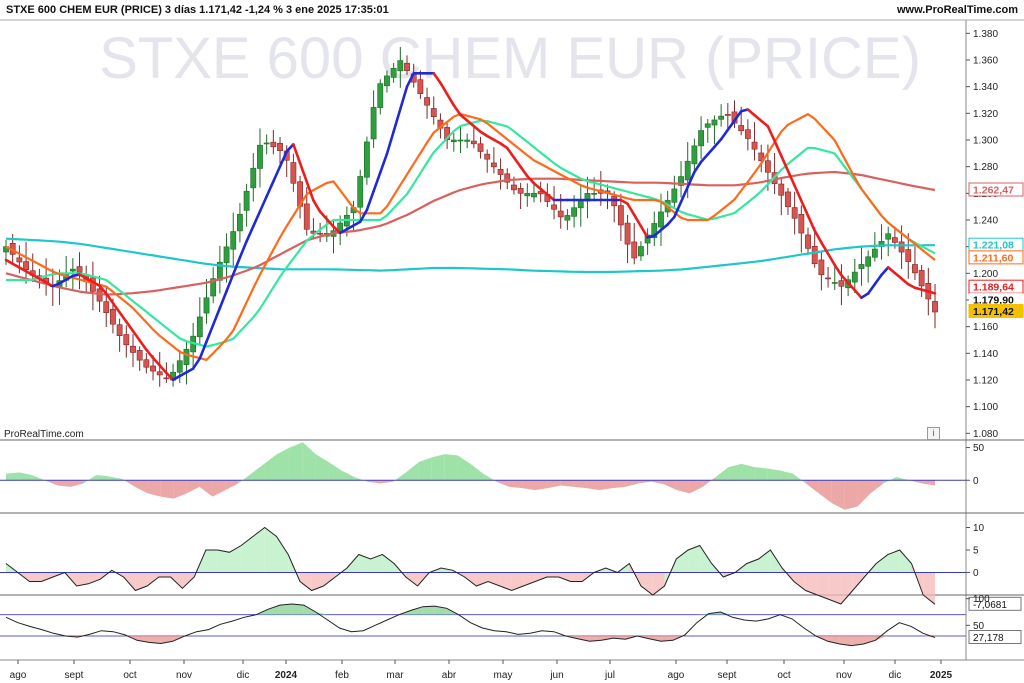 The width and height of the screenshot is (1024, 683). Describe the element at coordinates (985, 34) in the screenshot. I see `y-tick-label: 1.380` at that location.